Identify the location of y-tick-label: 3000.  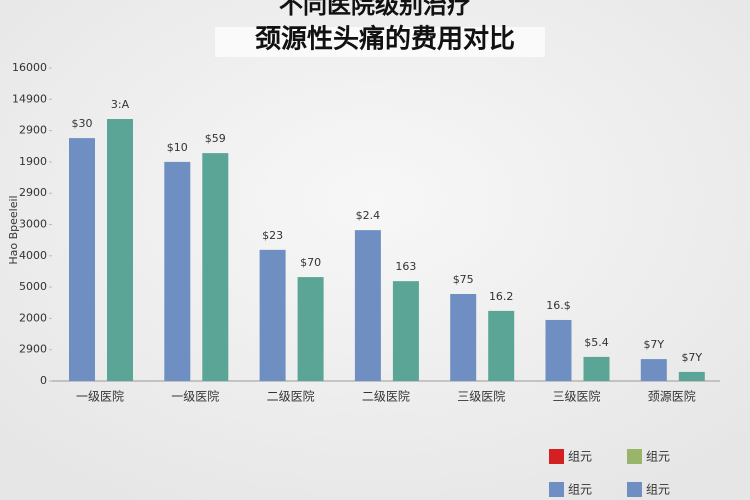
(33, 224).